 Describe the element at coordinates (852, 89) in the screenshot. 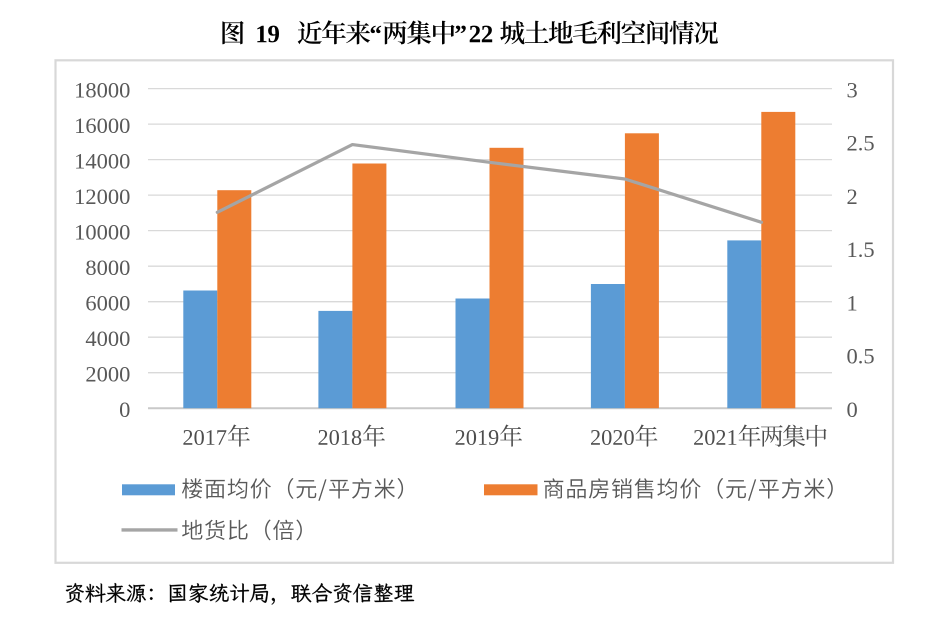

I see `svg-text: 3` at that location.